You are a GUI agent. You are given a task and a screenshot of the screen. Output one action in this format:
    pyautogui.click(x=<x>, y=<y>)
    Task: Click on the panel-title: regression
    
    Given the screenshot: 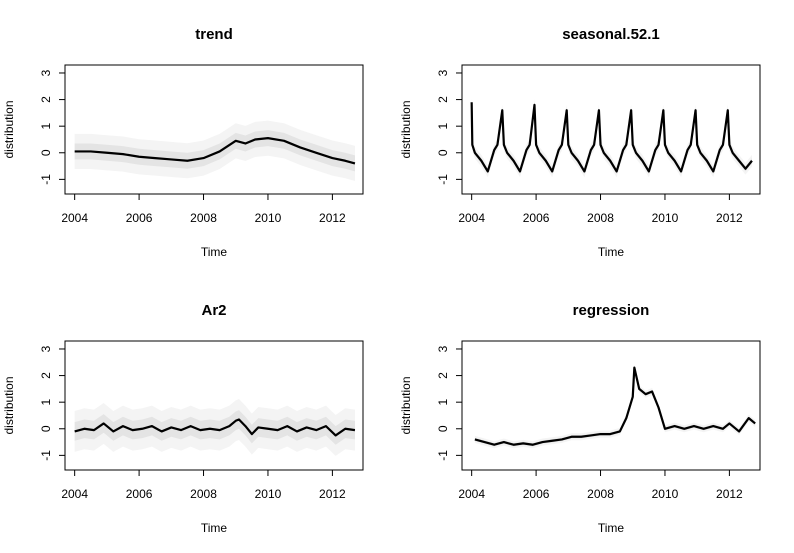 What is the action you would take?
    pyautogui.click(x=611, y=310)
    